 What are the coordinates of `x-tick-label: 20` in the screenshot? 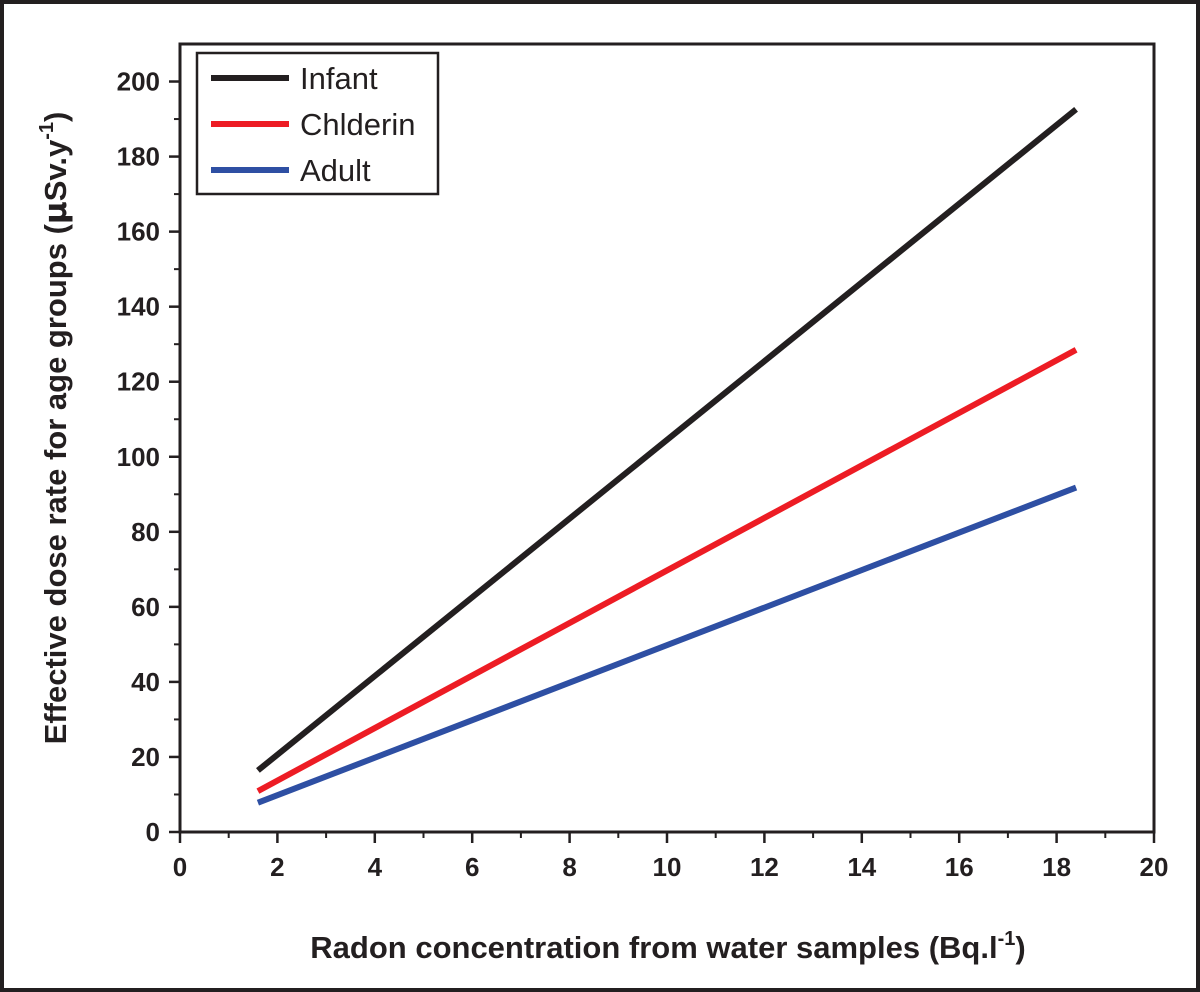 It's located at (1154, 867).